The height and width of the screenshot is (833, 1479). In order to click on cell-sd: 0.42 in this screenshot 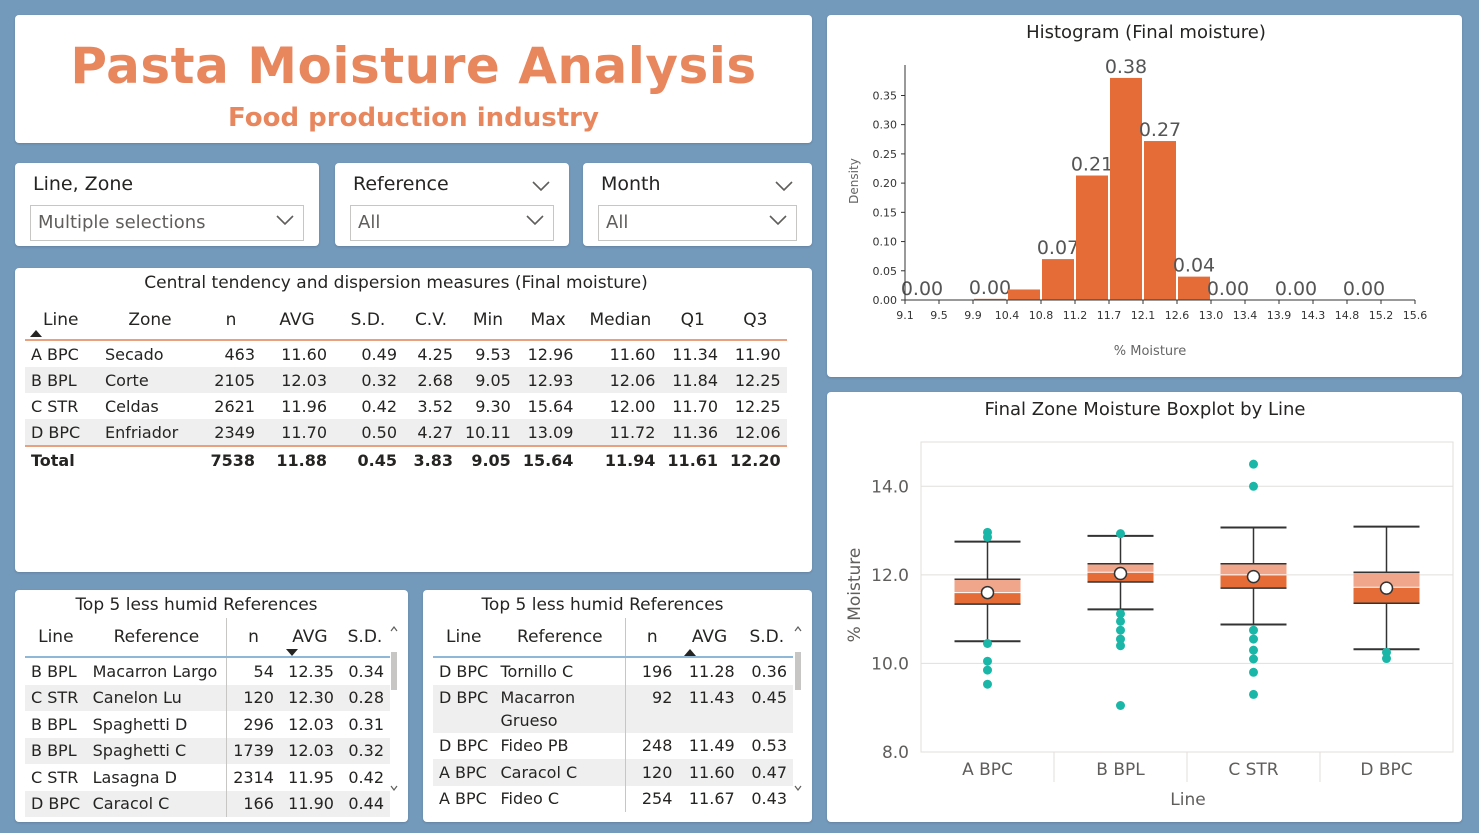, I will do `click(366, 777)`.